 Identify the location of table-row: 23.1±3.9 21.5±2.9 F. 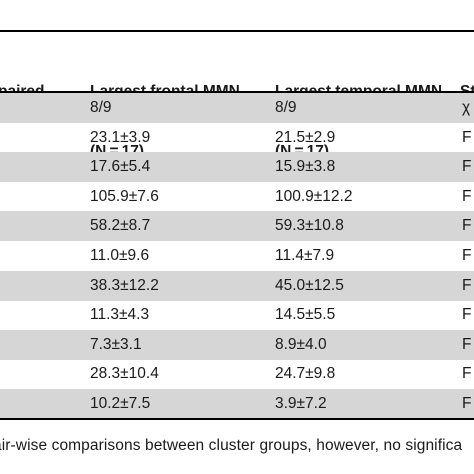
(237, 138).